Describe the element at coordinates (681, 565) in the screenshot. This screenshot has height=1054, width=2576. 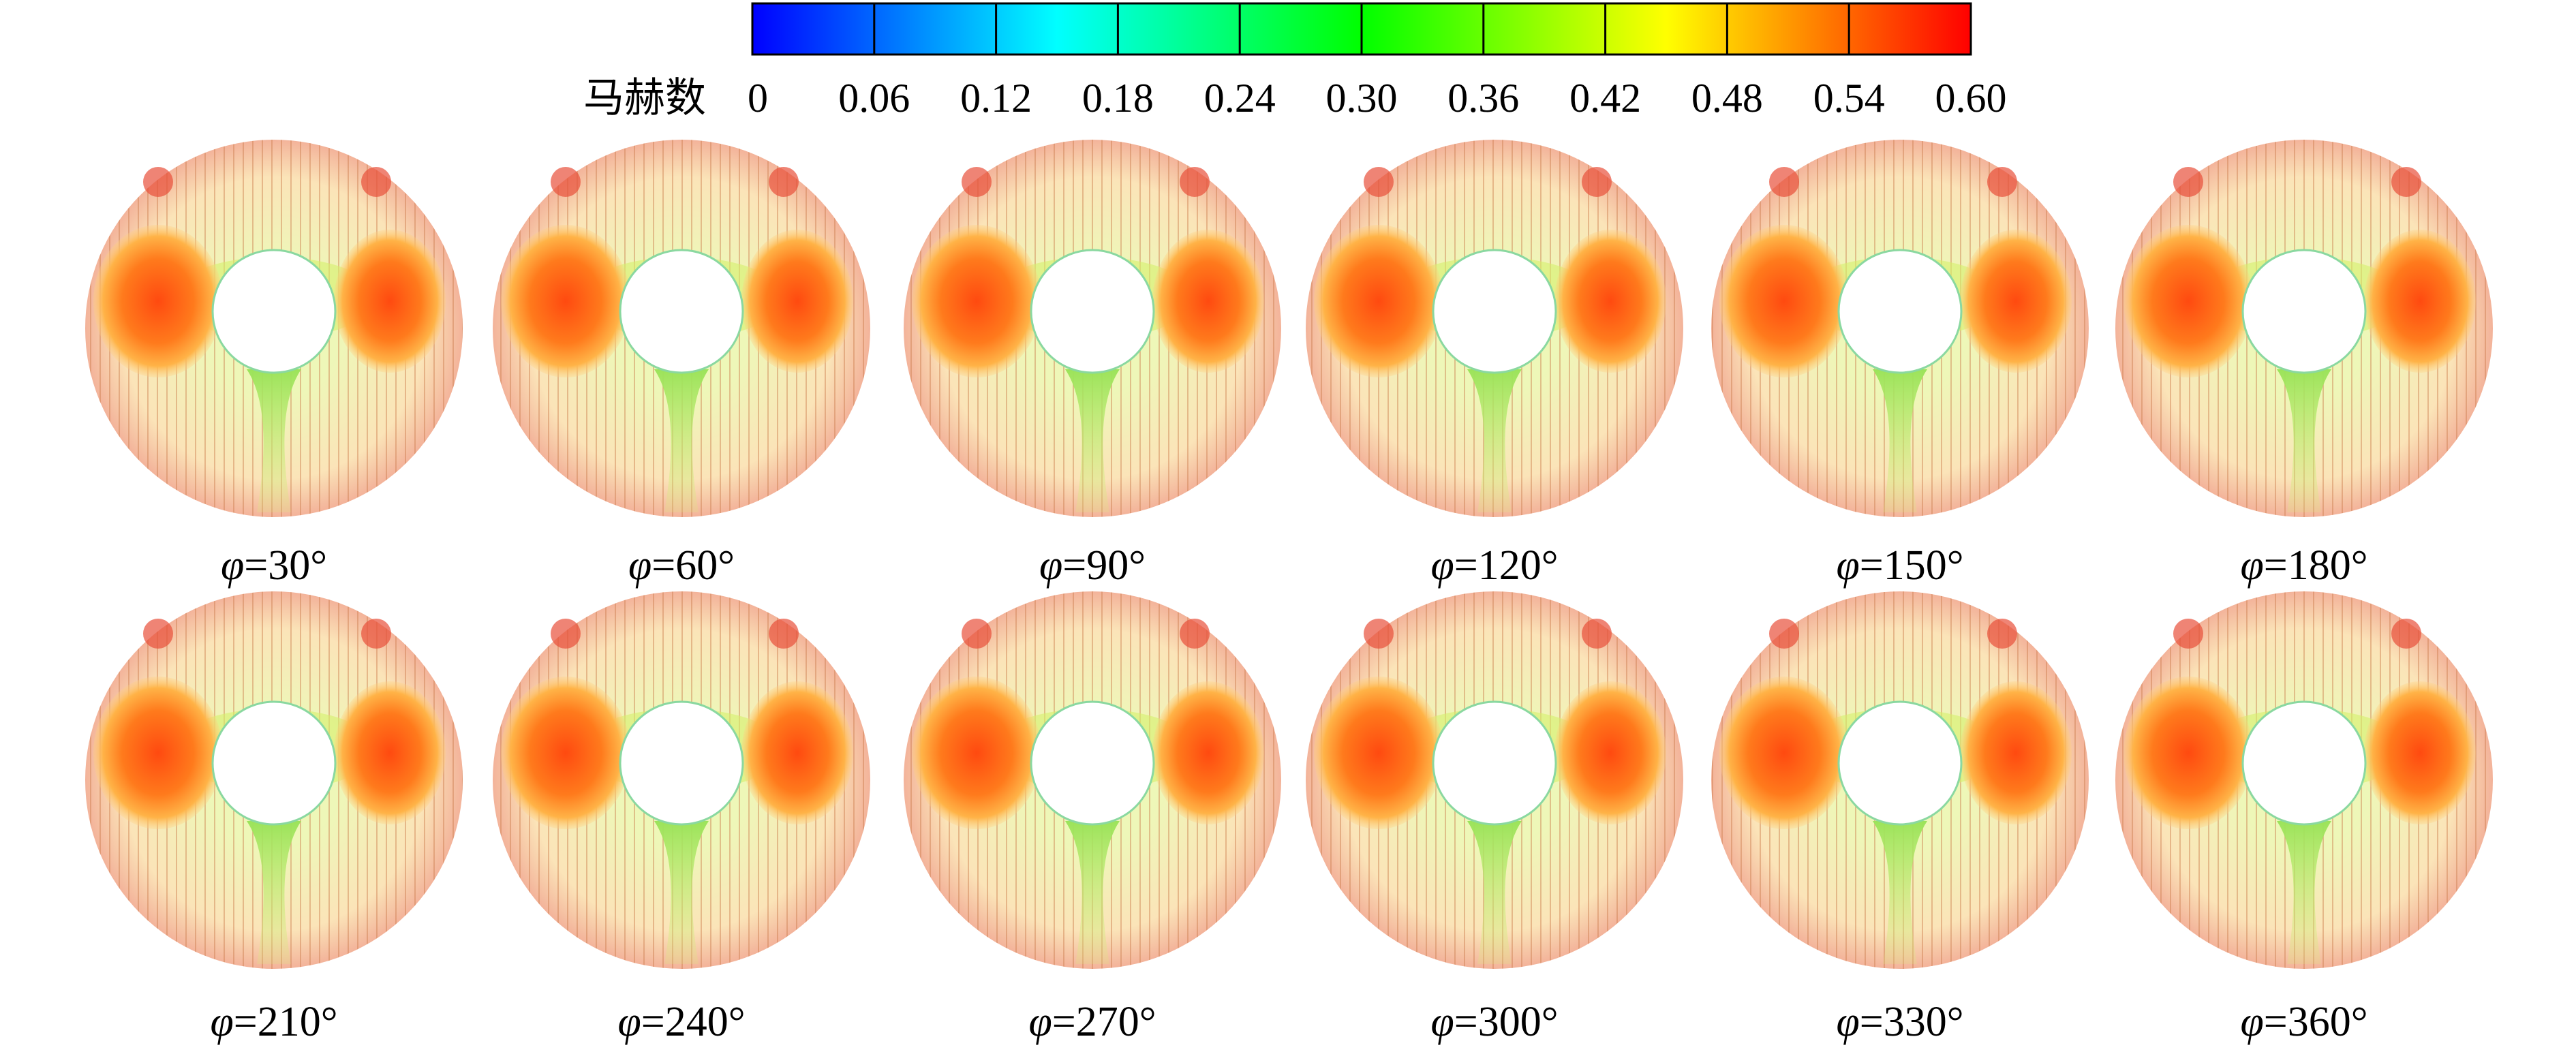
I see `panel-caption: φ=60°` at that location.